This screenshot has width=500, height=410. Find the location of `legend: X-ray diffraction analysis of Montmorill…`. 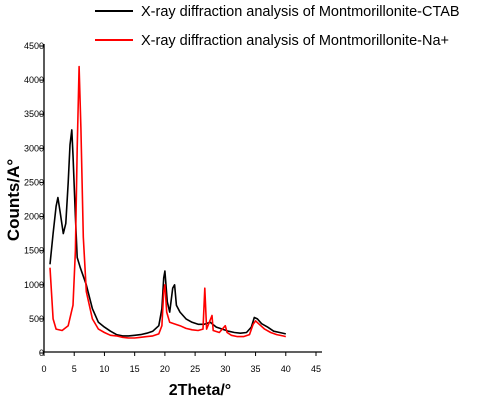

legend: X-ray diffraction analysis of Montmorill… is located at coordinates (277, 26).